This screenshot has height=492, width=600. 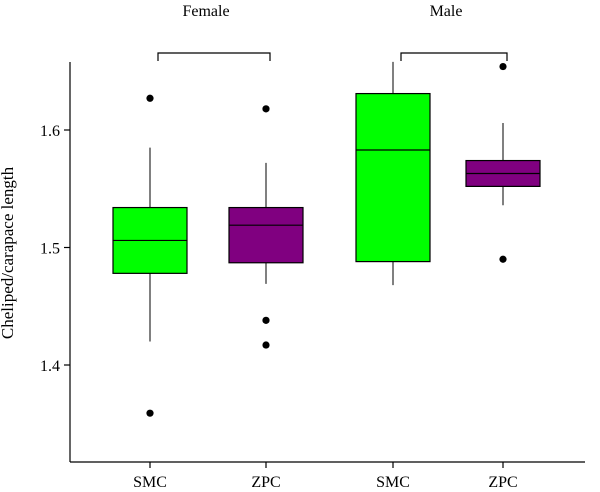 I want to click on group-label: Female, so click(x=205, y=11).